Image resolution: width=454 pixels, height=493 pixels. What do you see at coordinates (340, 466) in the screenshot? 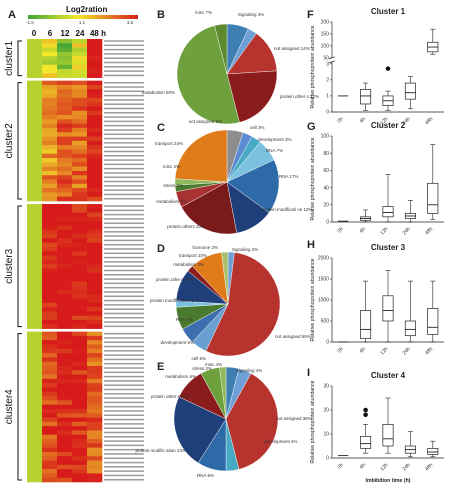
I see `x-tick-label: 0h` at bounding box center [340, 466].